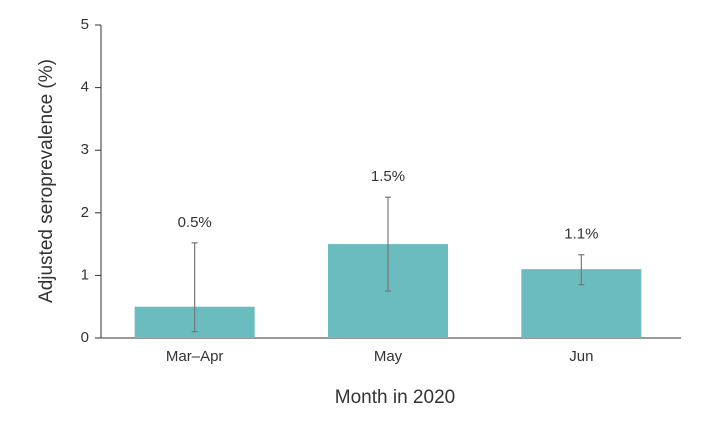 The image size is (703, 423). What do you see at coordinates (85, 24) in the screenshot?
I see `y-tick-label: 5` at bounding box center [85, 24].